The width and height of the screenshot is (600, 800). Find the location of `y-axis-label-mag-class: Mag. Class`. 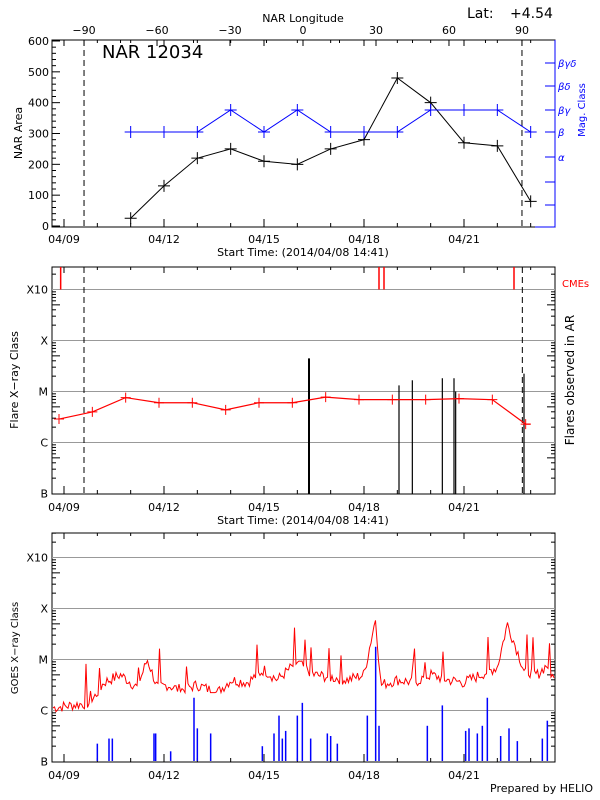

y-axis-label-mag-class: Mag. Class is located at coordinates (582, 110).